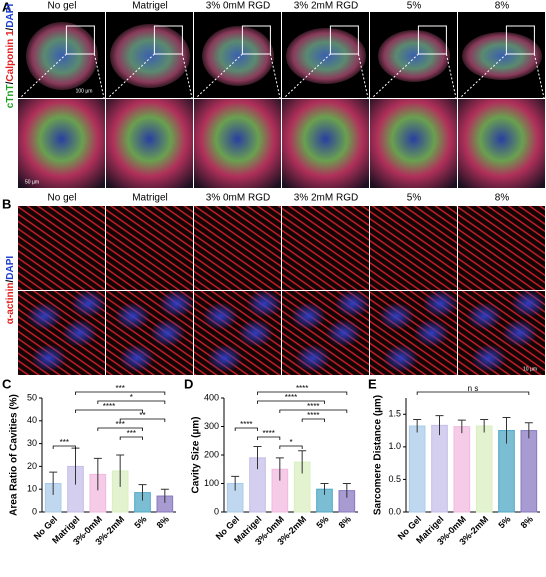 Image resolution: width=546 pixels, height=577 pixels. Describe the element at coordinates (32, 420) in the screenshot. I see `y-tick-label: 40` at that location.